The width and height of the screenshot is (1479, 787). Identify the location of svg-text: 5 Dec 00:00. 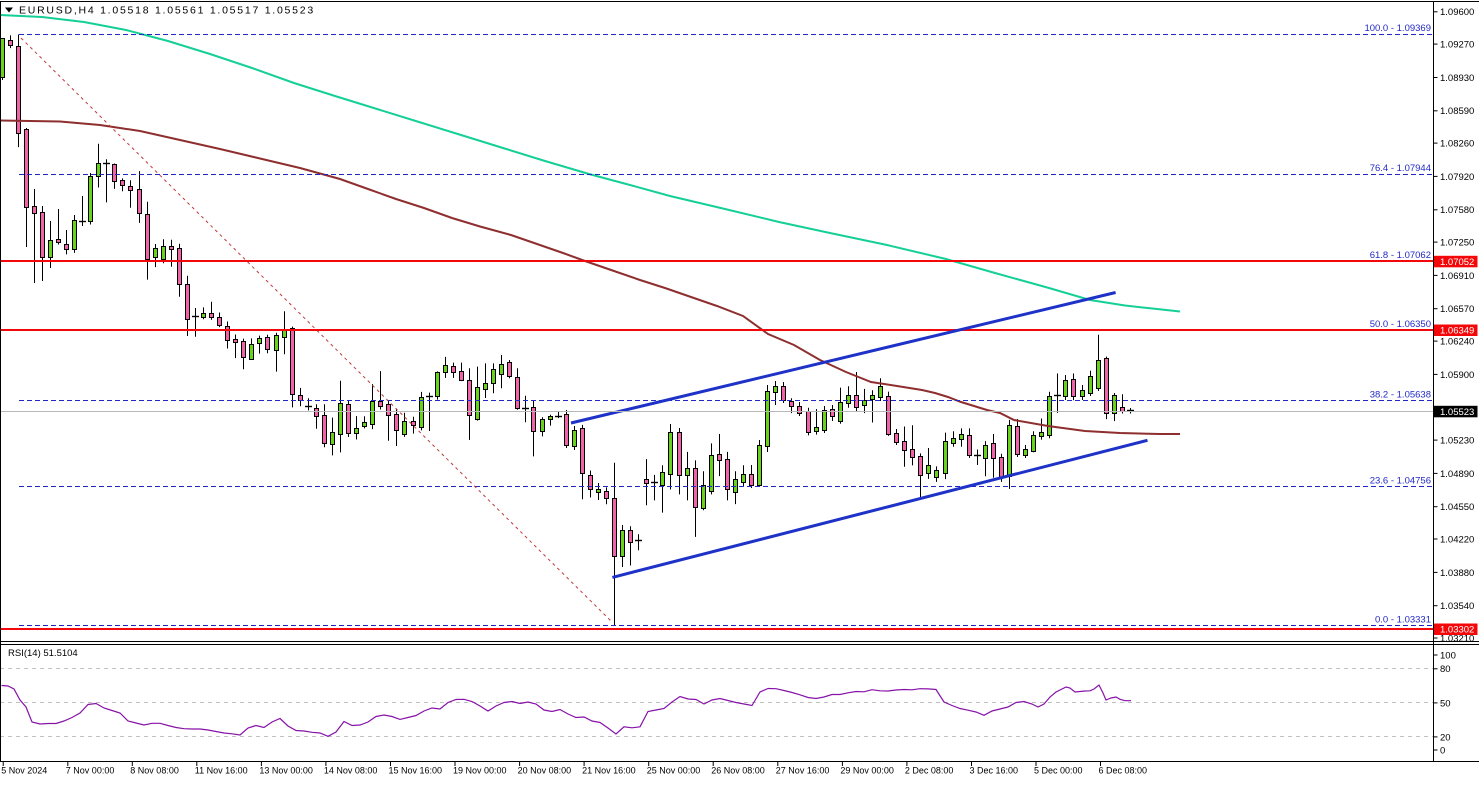
(1058, 771).